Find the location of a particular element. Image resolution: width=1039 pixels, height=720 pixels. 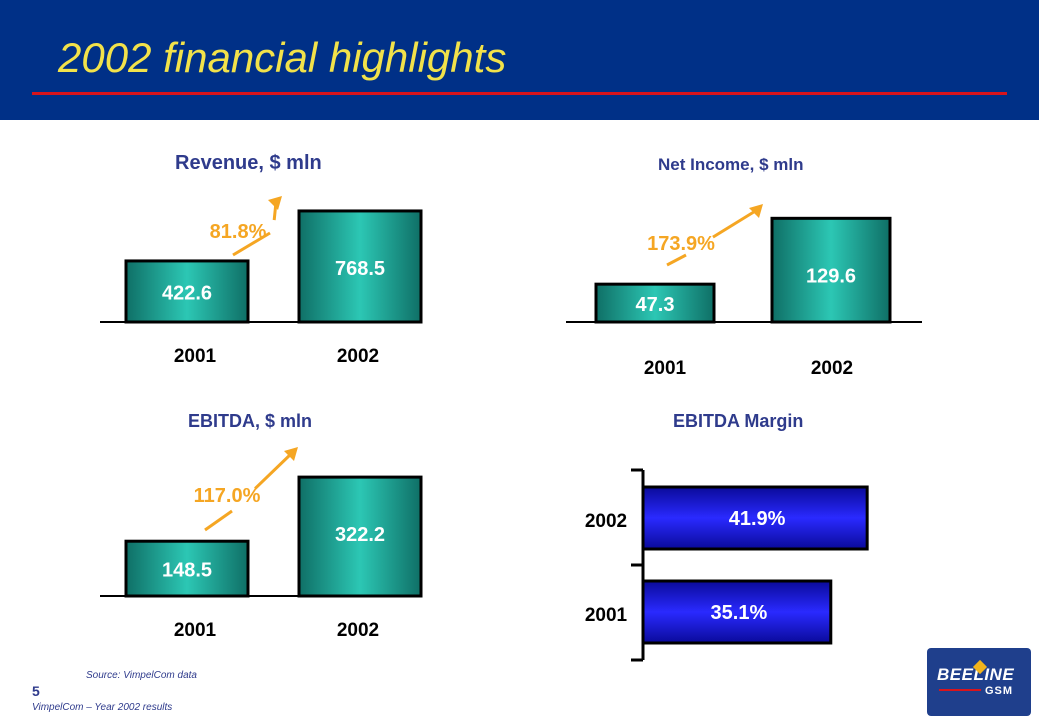

revenue-growth-arrow-head is located at coordinates (275, 203).